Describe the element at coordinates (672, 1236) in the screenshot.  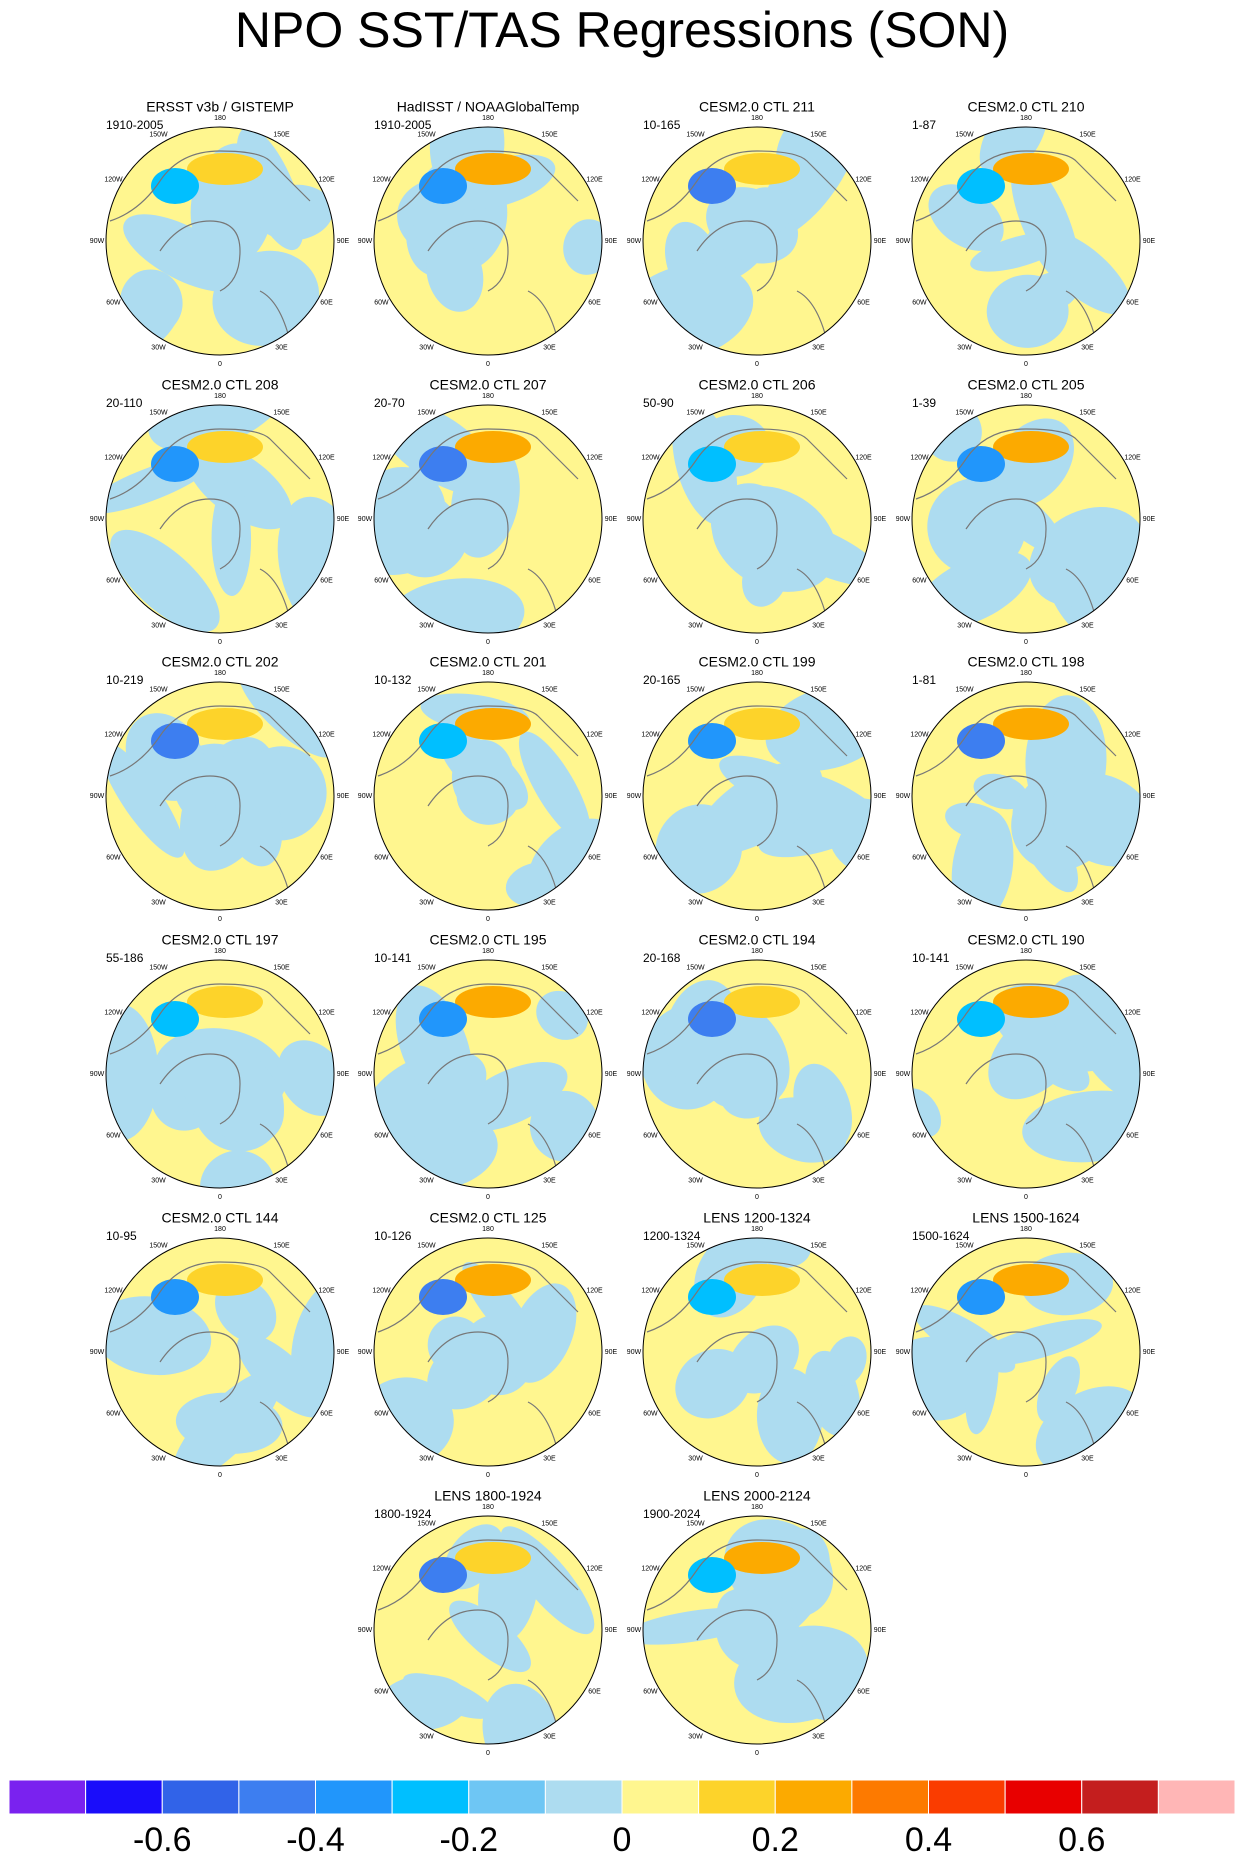
I see `panel-period: 1200-1324` at that location.